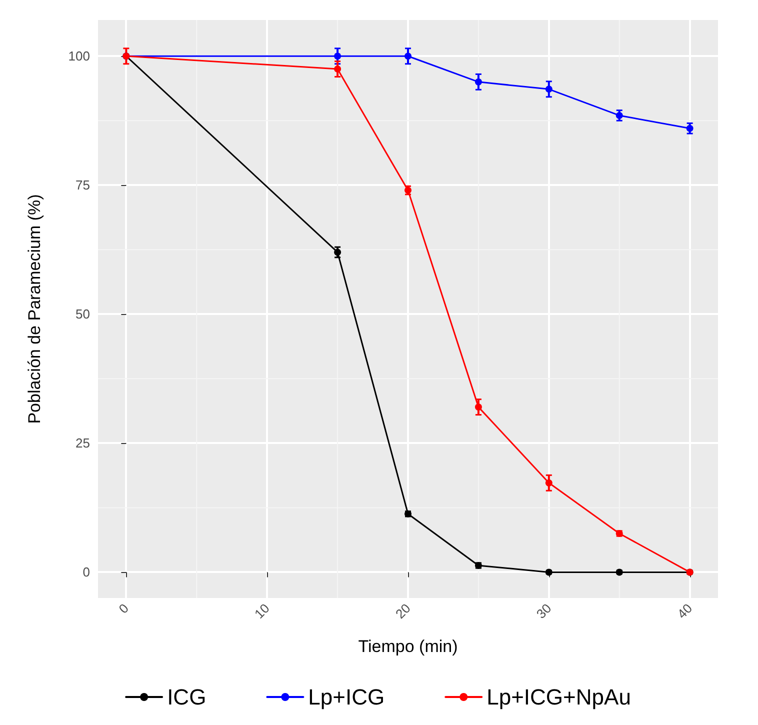  I want to click on y-tick-label: 0, so click(86, 572).